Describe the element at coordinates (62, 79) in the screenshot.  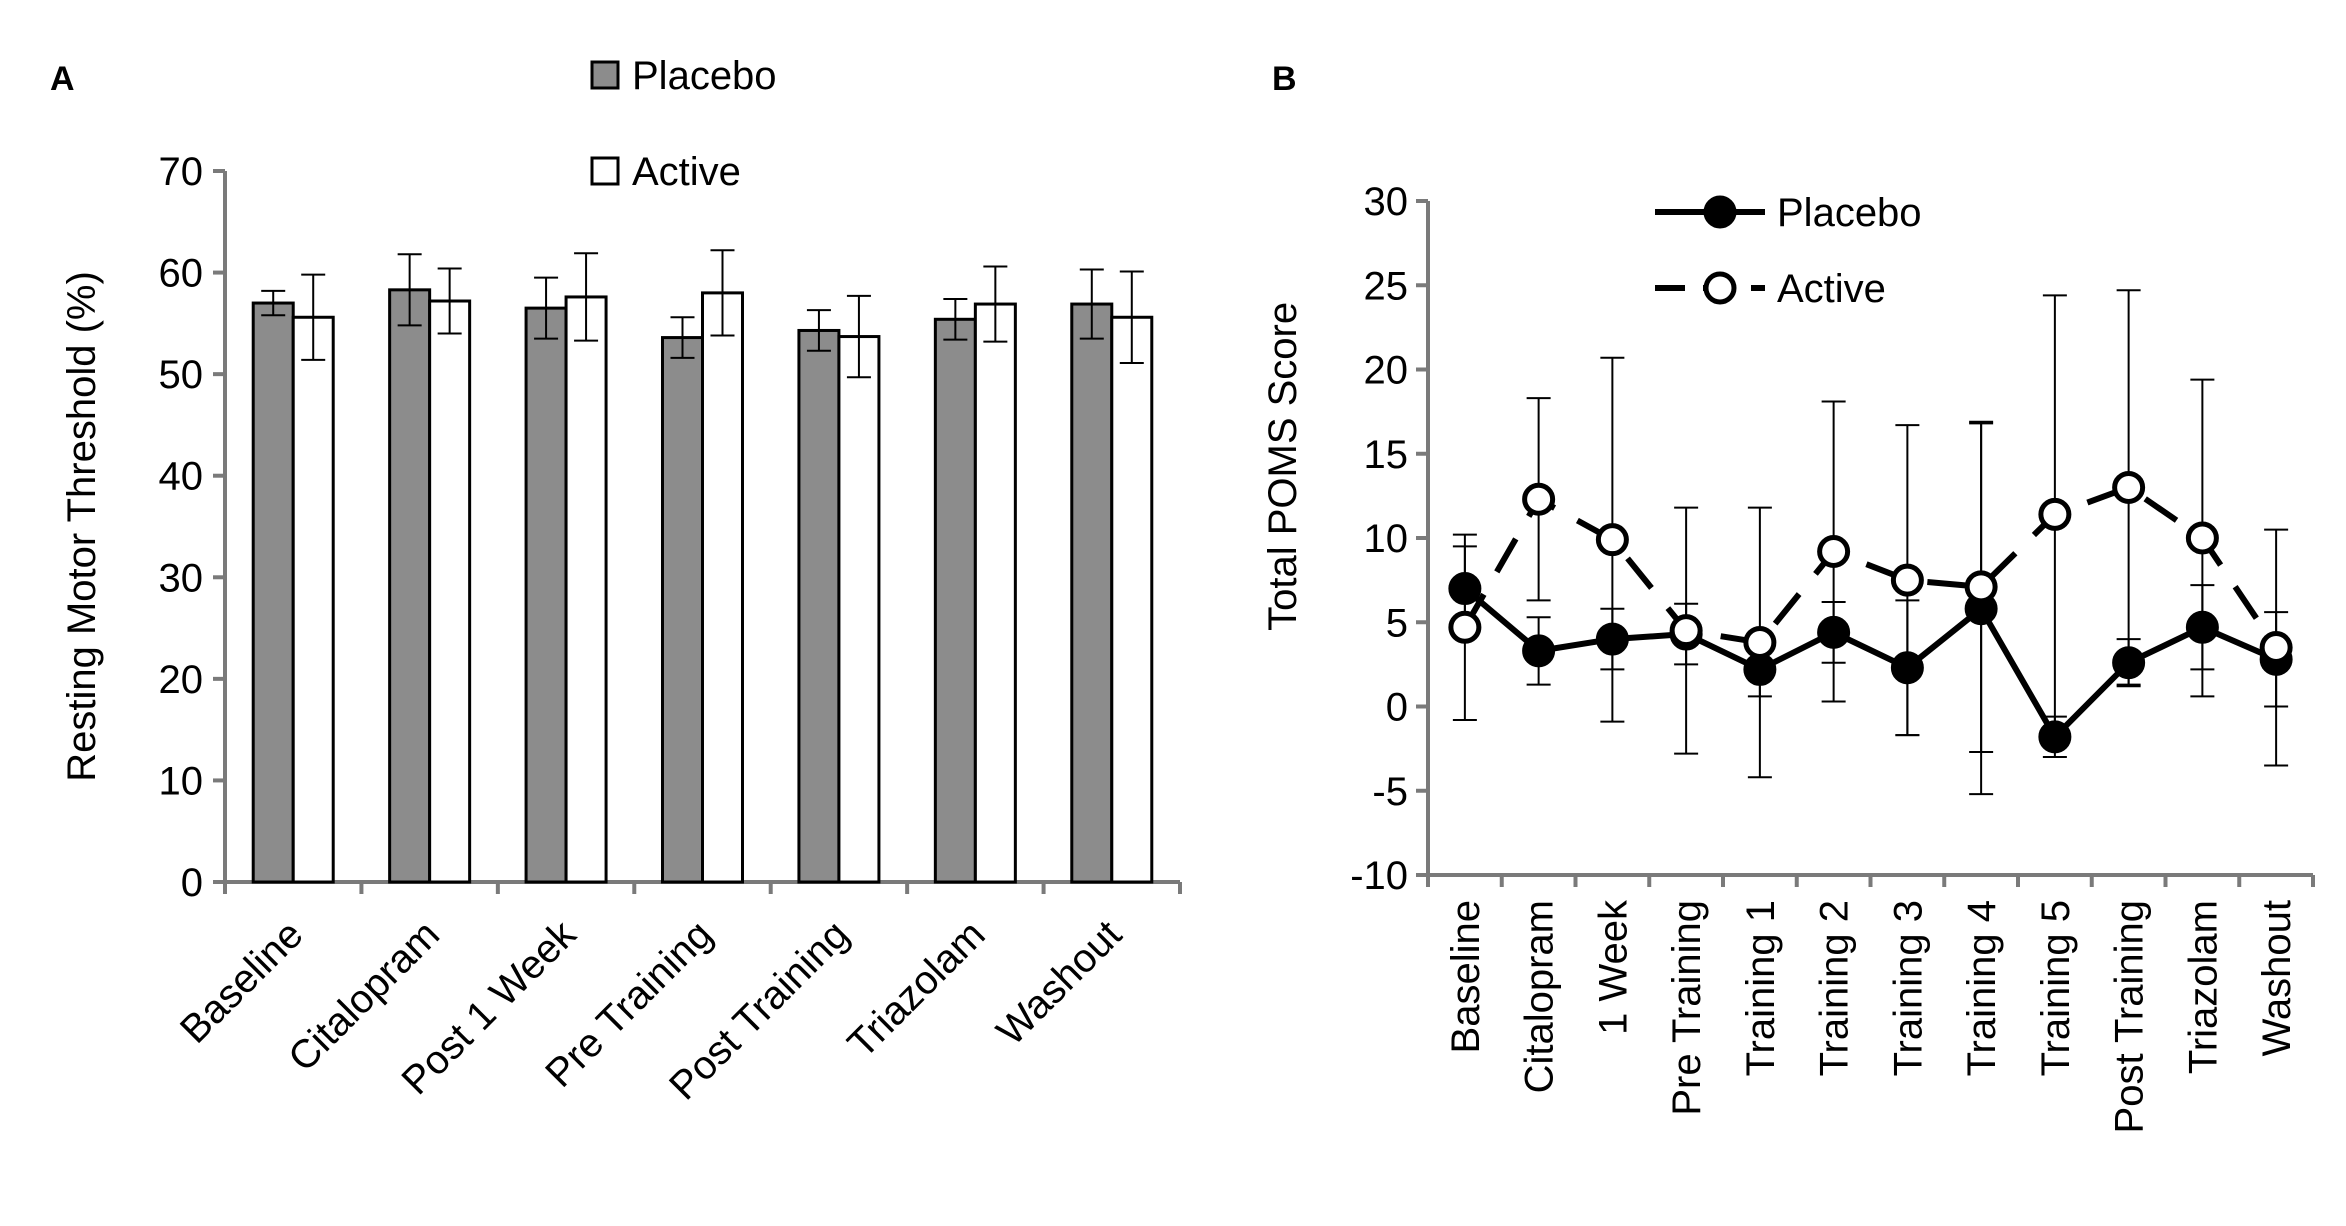
I see `panel-a-letter: A` at that location.